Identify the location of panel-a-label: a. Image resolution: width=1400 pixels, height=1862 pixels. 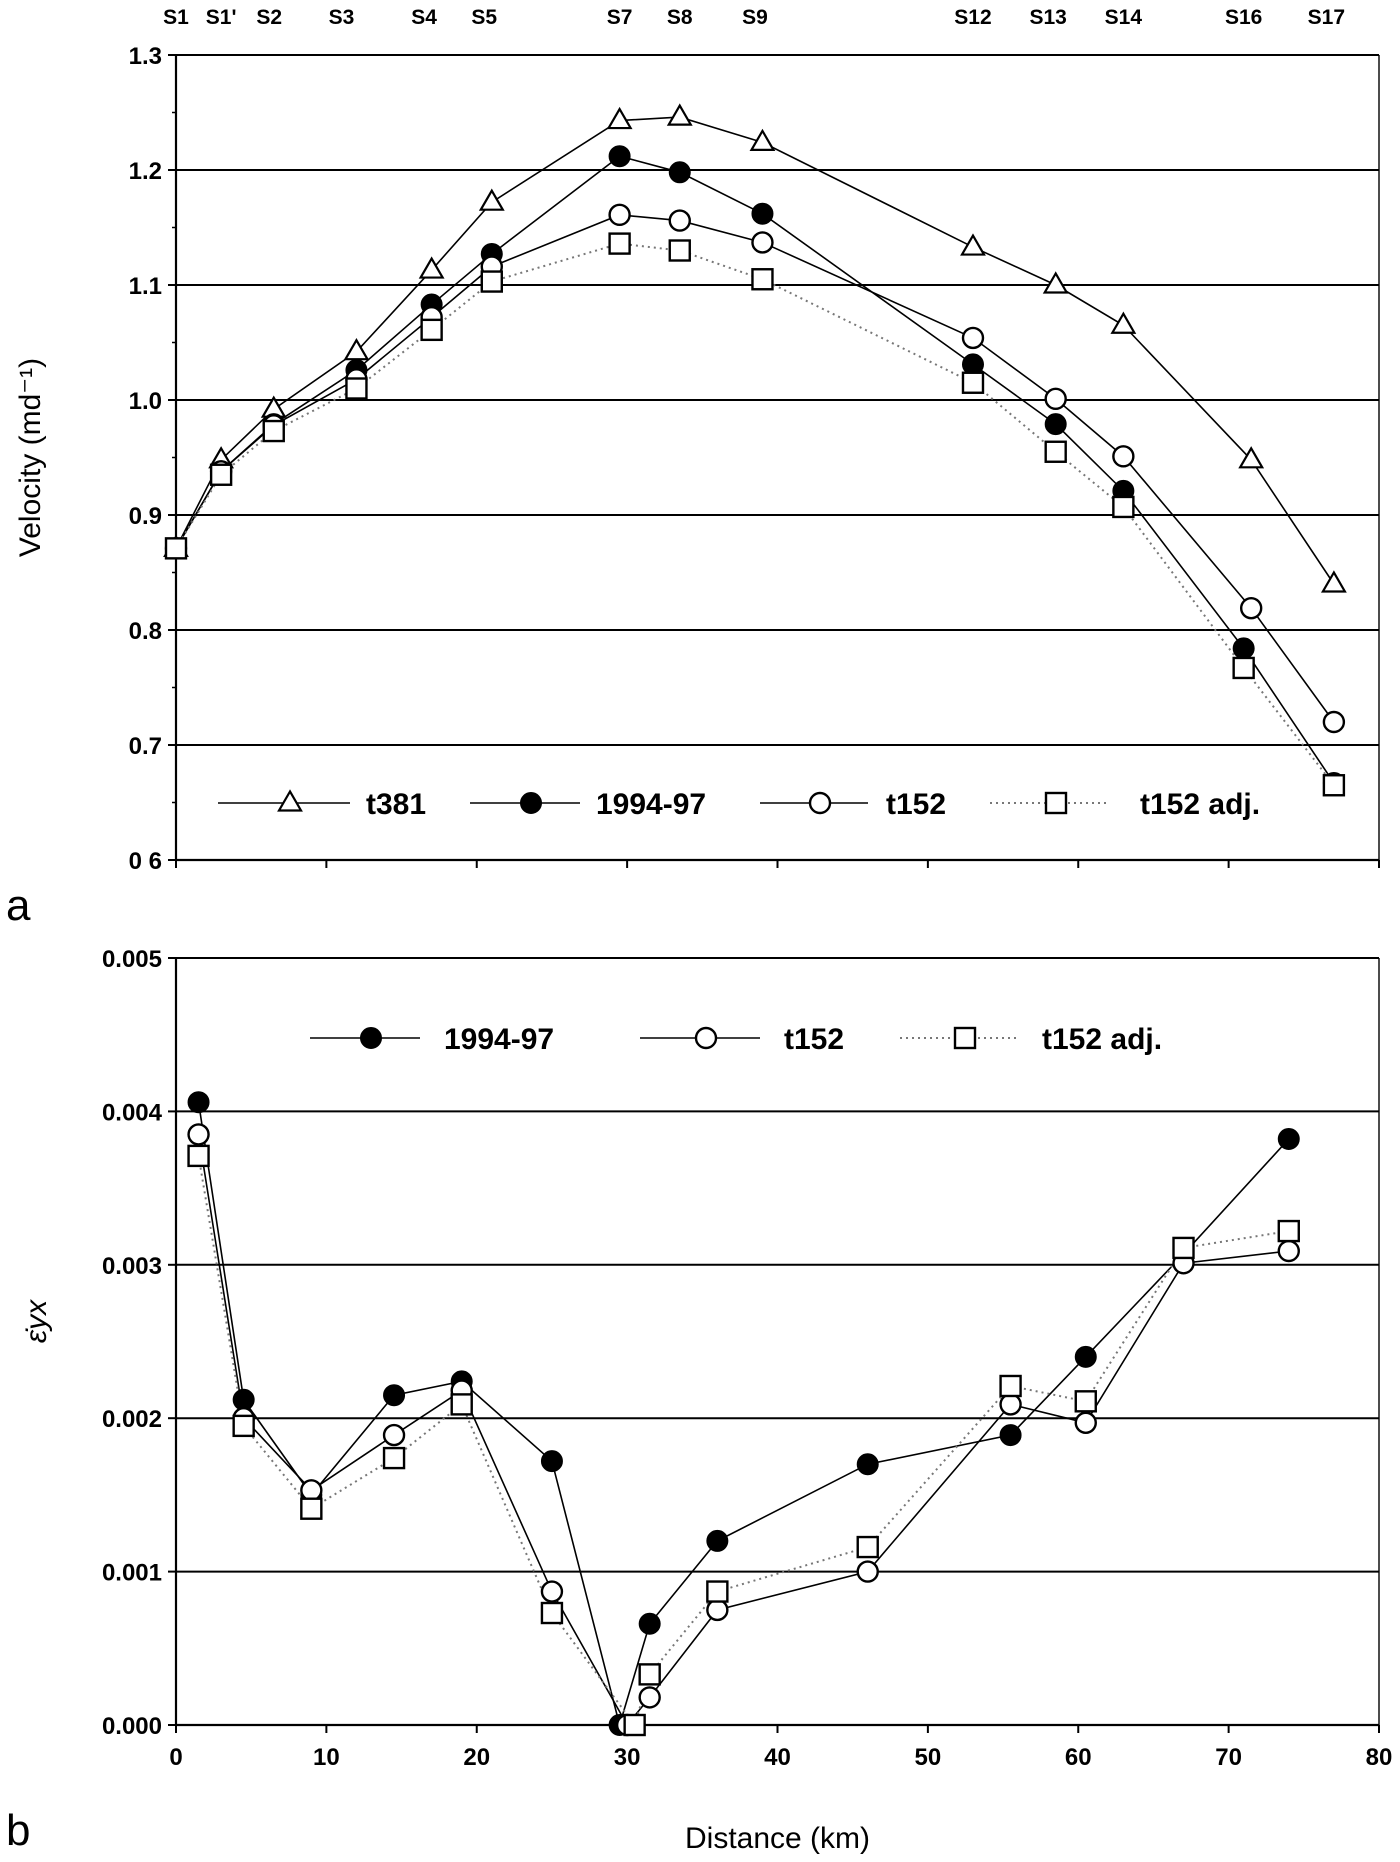
(18, 905).